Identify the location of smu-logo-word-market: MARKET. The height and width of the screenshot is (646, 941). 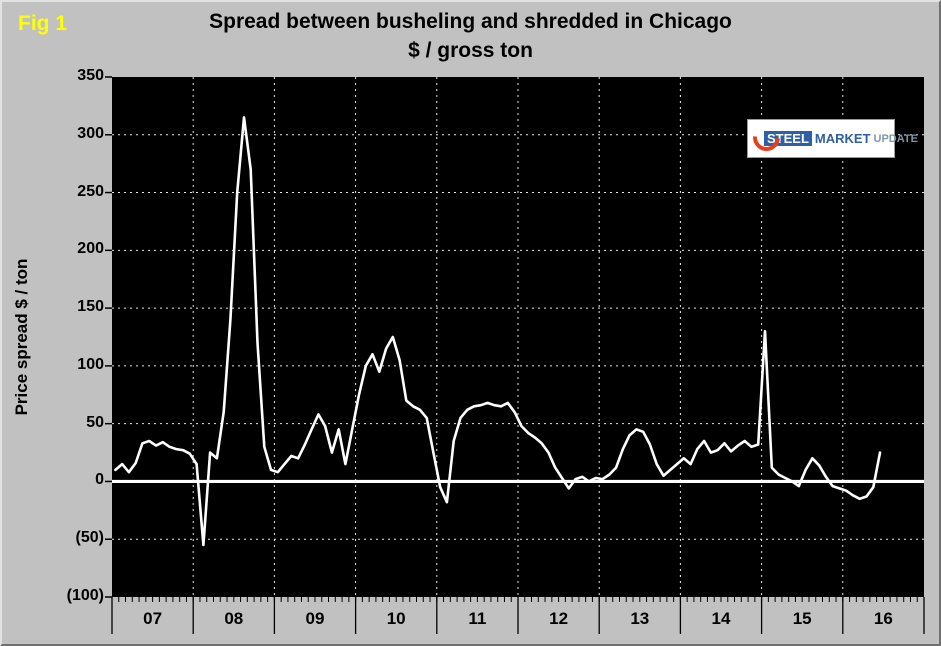
(842, 138).